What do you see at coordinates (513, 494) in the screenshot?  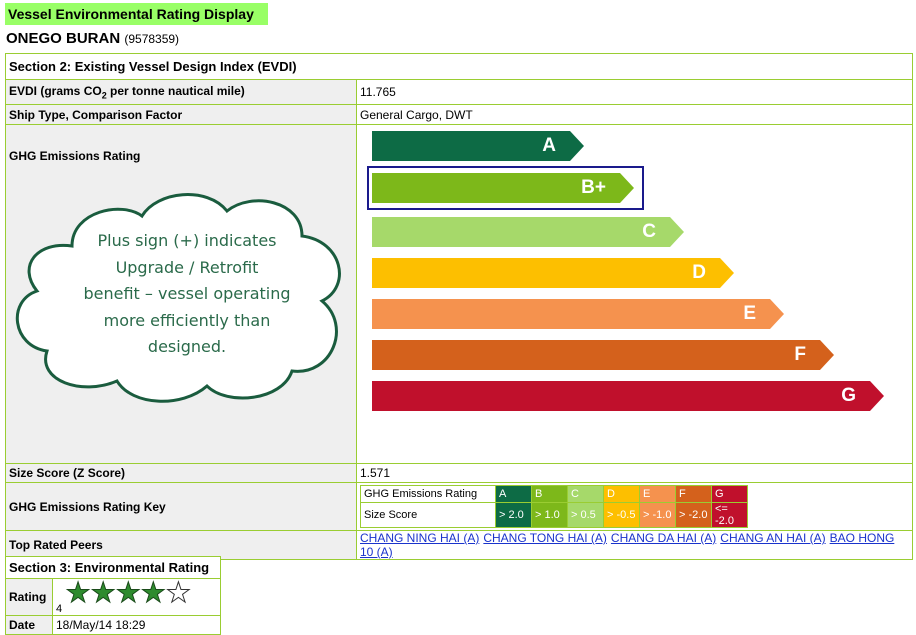 I see `key-grade-a: A` at bounding box center [513, 494].